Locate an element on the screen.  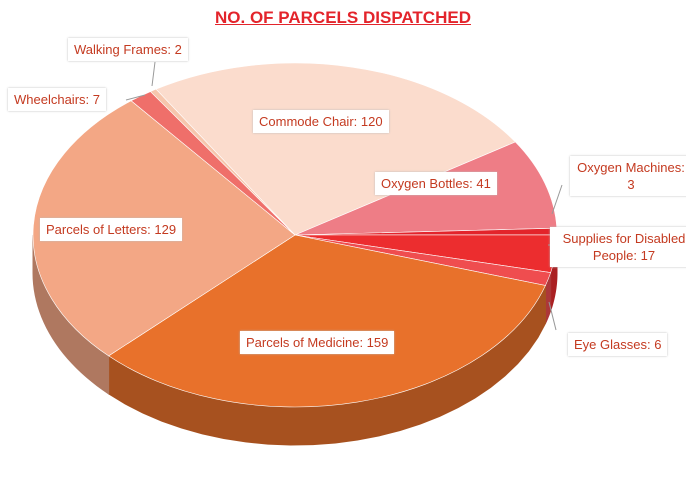
data-label: Parcels of Letters: 129 is located at coordinates (111, 229).